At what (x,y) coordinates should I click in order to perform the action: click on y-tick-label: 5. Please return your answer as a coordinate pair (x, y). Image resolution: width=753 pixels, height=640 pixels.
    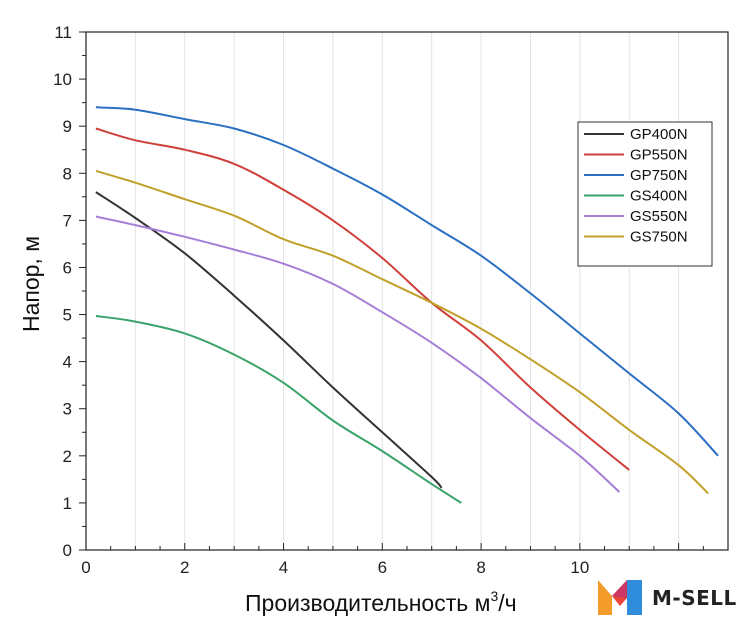
    Looking at the image, I should click on (67, 315).